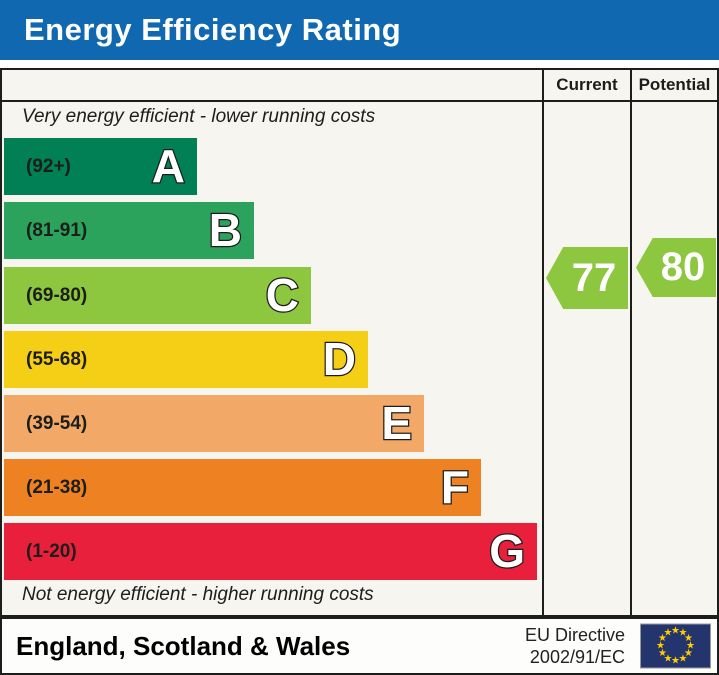 This screenshot has height=675, width=719. Describe the element at coordinates (214, 423) in the screenshot. I see `band-bar-e: (39-54) E` at that location.